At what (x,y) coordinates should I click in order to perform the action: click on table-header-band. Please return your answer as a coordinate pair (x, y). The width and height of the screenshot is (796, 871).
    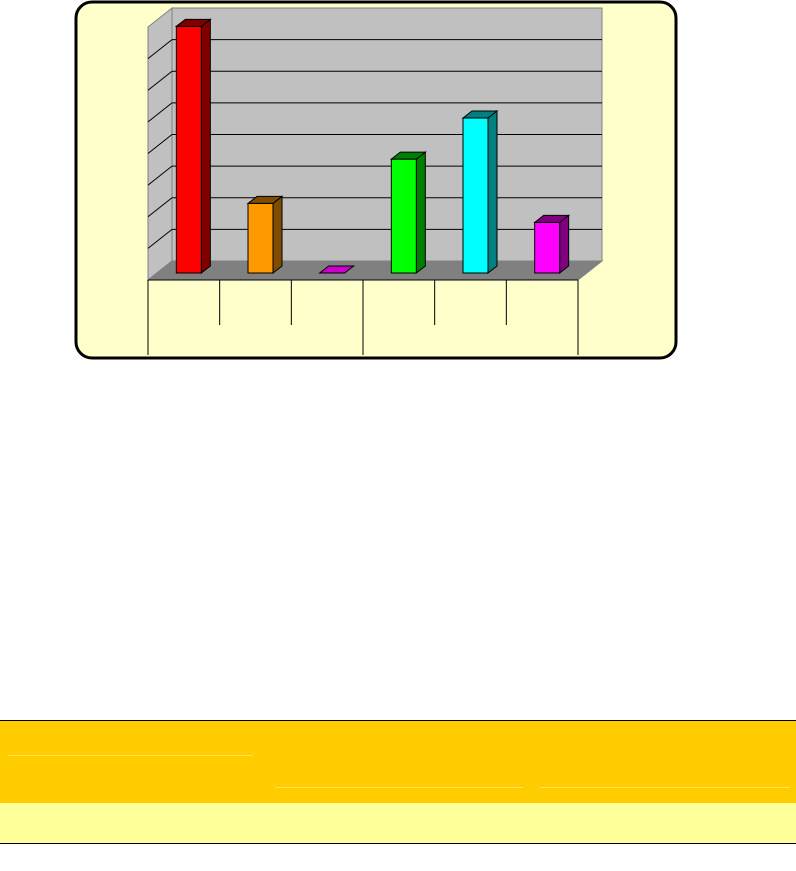
    Looking at the image, I should click on (398, 762).